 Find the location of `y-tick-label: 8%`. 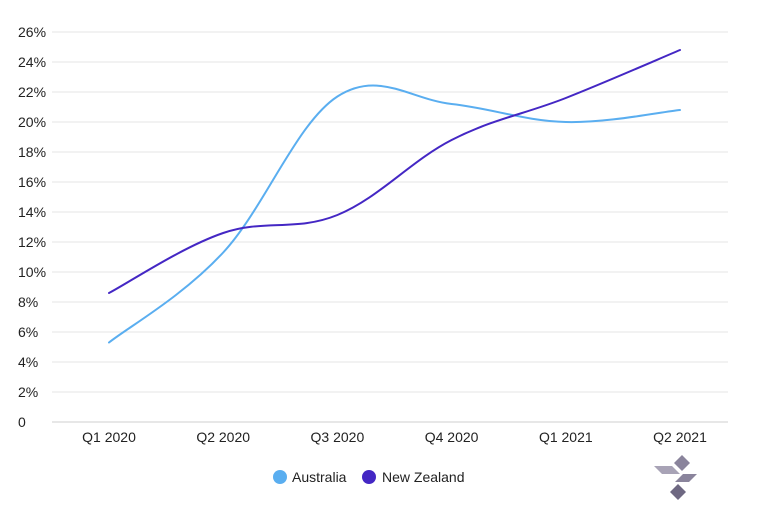

y-tick-label: 8% is located at coordinates (28, 302).